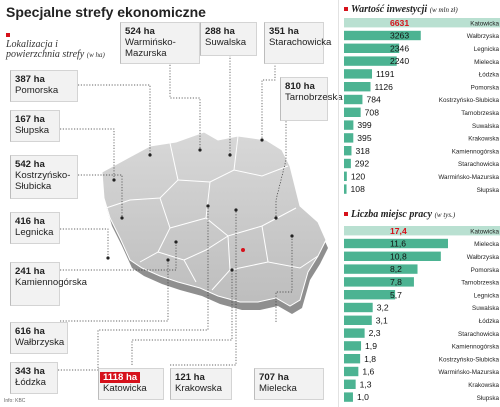  What do you see at coordinates (358, 307) in the screenshot?
I see `bar-Suwalska` at bounding box center [358, 307].